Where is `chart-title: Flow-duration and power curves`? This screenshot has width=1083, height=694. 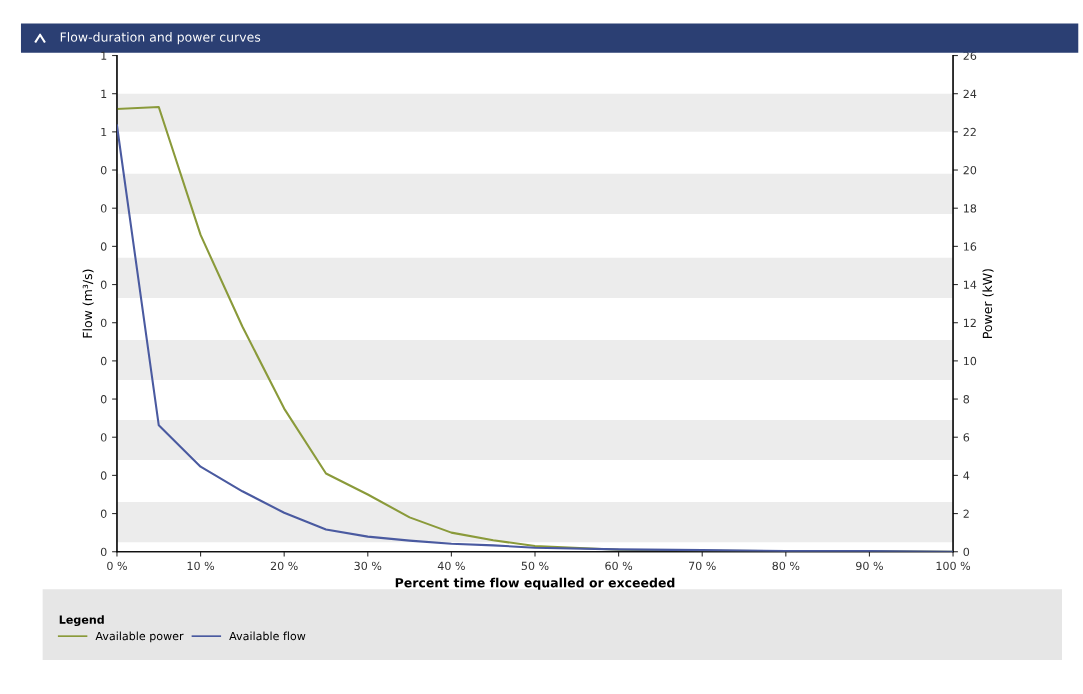
chart-title: Flow-duration and power curves is located at coordinates (160, 38).